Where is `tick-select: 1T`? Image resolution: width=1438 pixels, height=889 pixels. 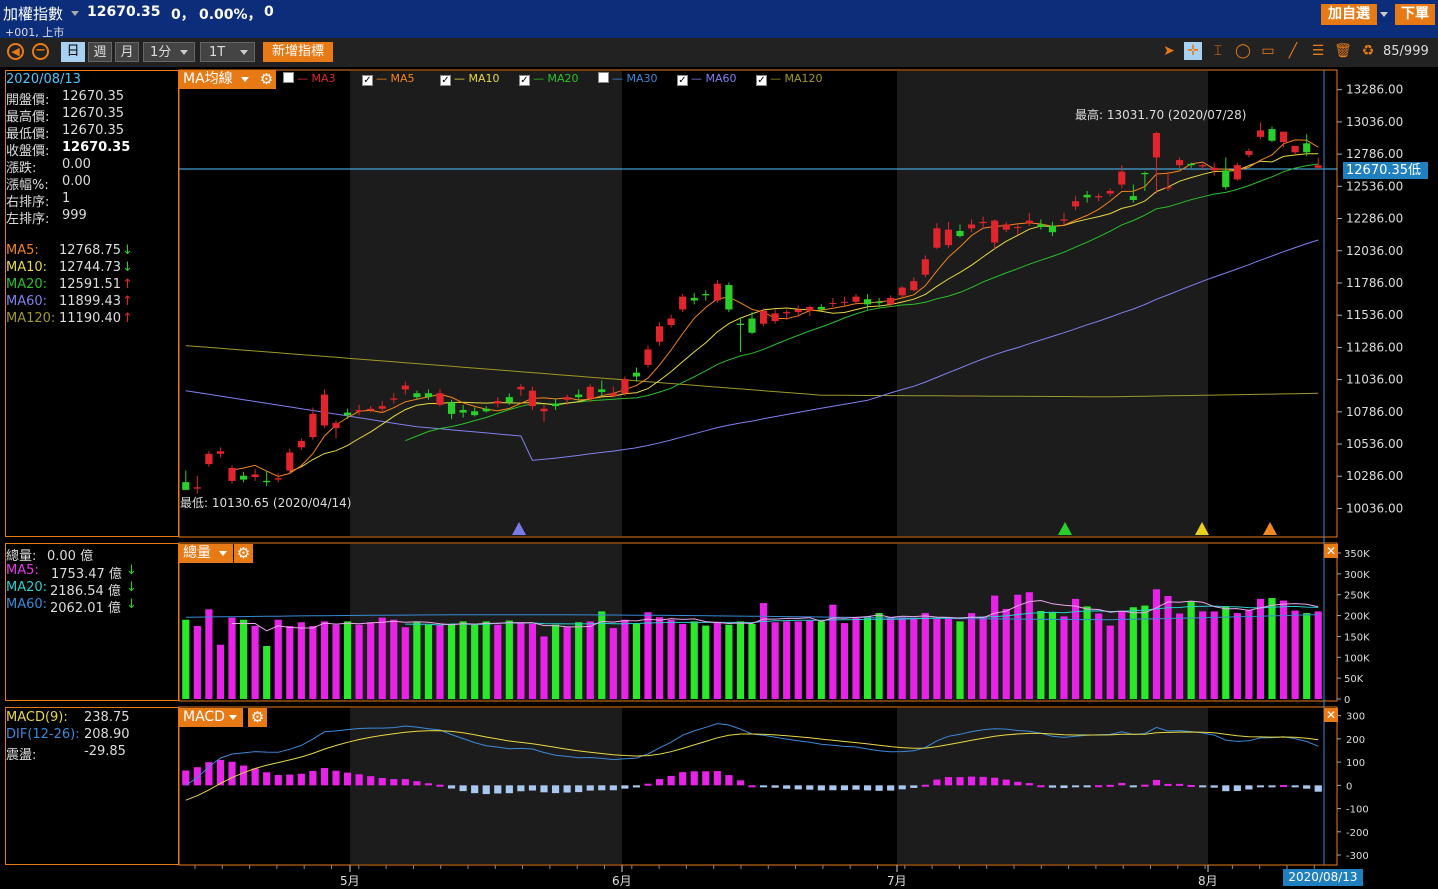 tick-select: 1T is located at coordinates (227, 52).